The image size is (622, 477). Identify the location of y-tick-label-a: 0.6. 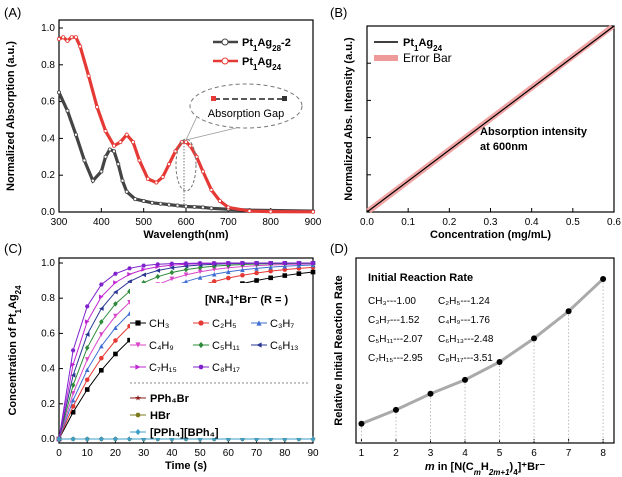
(48, 102).